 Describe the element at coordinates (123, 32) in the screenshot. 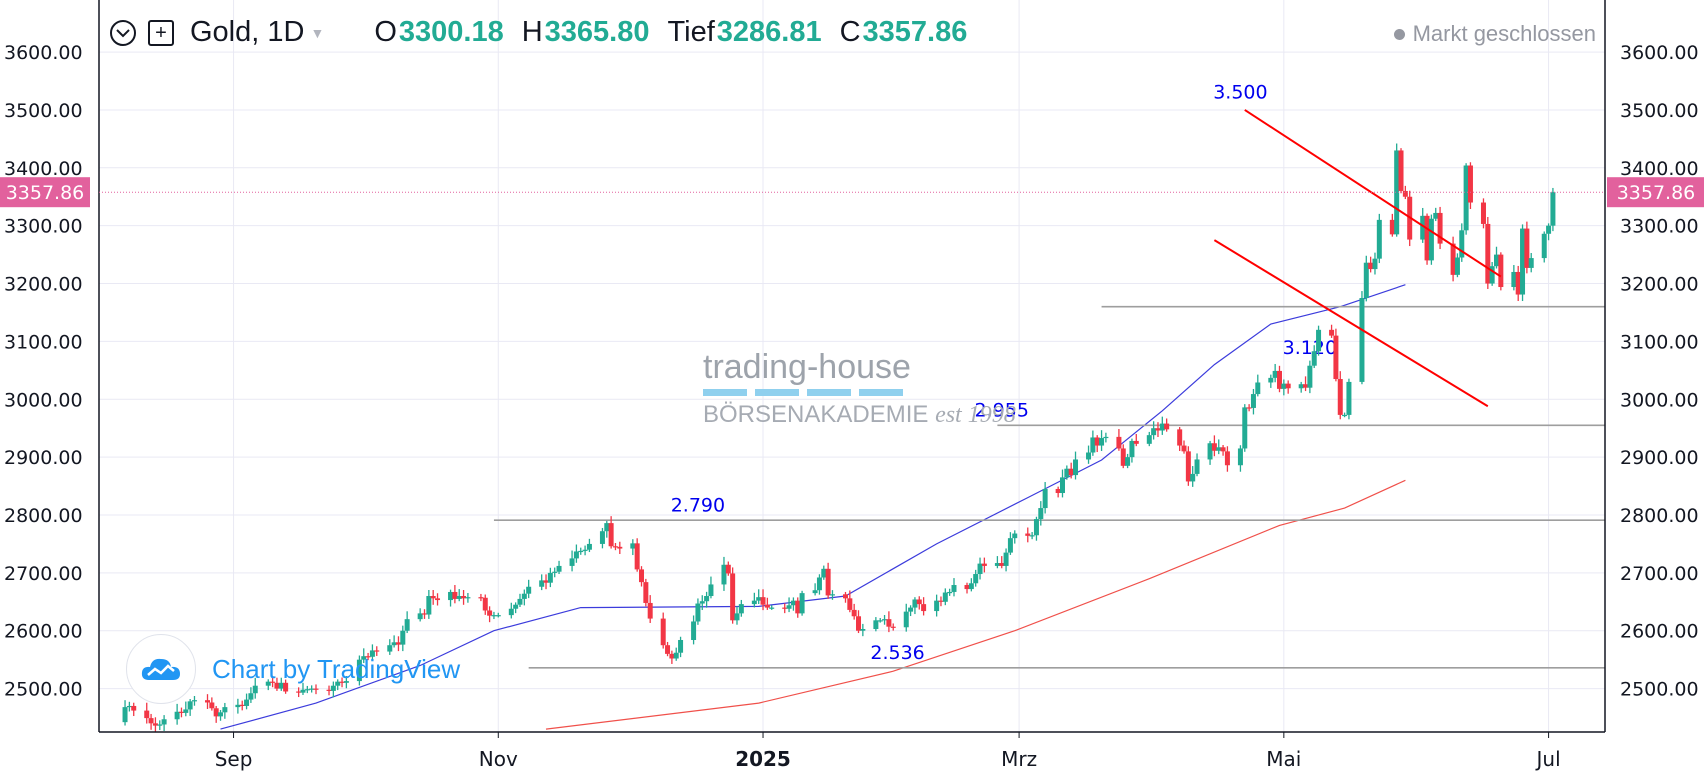

I see `expand-circle-icon` at that location.